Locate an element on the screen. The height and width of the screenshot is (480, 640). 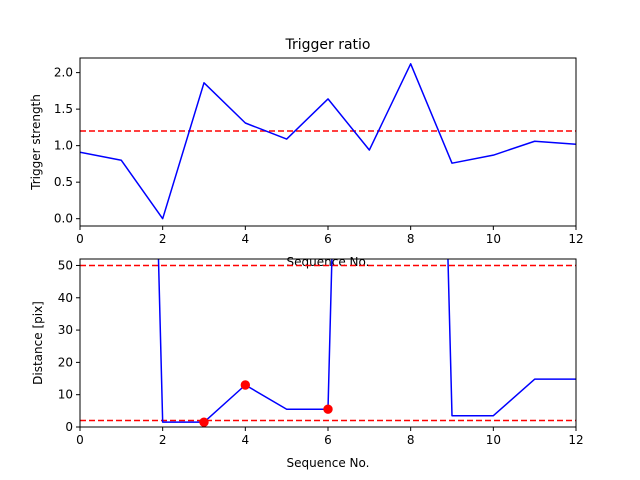
y-tick-label: 0.5 is located at coordinates (63, 182).